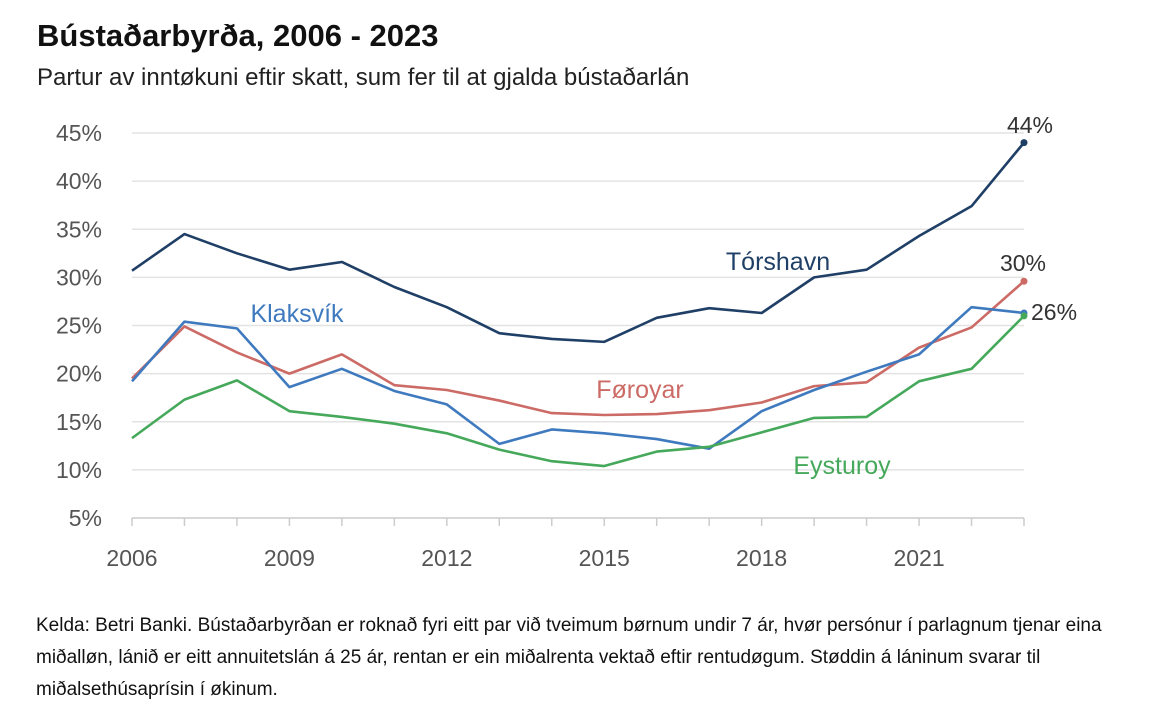 Image resolution: width=1168 pixels, height=726 pixels. What do you see at coordinates (297, 314) in the screenshot?
I see `series-label: Klaksvík` at bounding box center [297, 314].